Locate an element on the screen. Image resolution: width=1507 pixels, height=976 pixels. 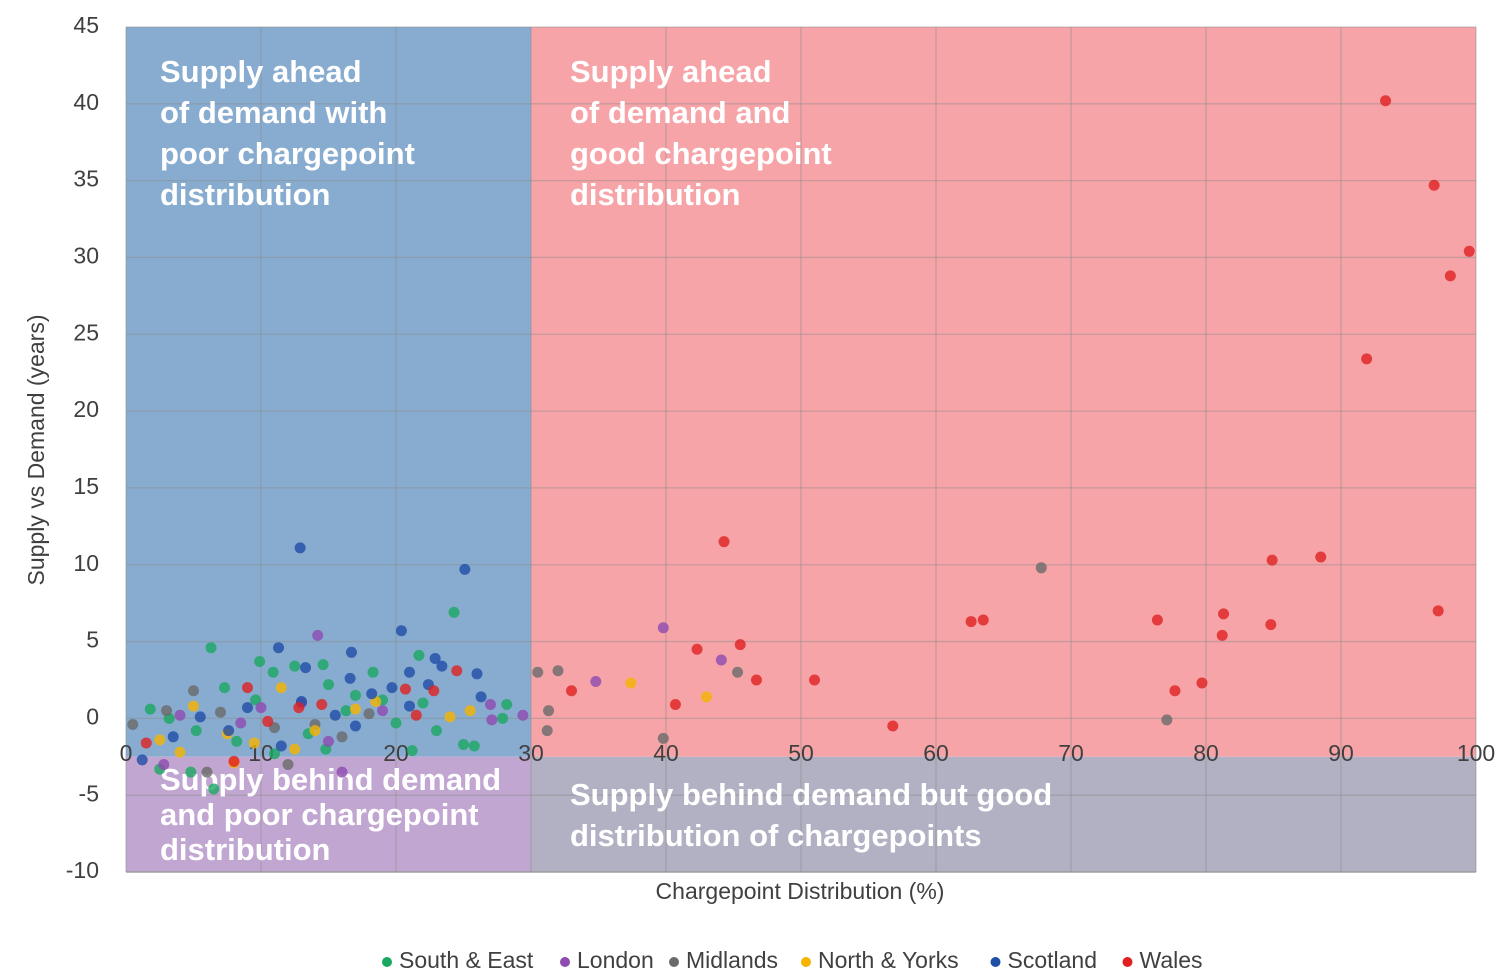
legend-label: Midlands is located at coordinates (732, 960).